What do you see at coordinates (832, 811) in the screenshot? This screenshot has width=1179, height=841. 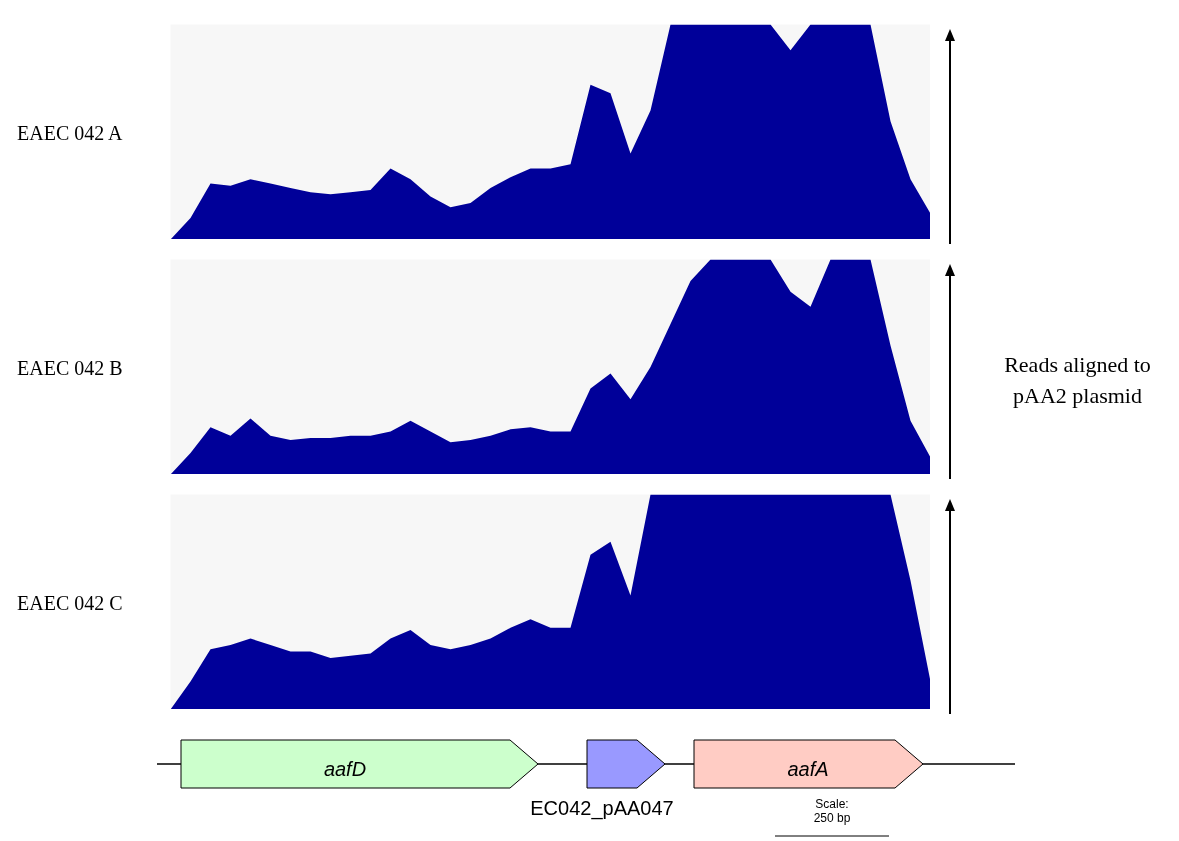 I see `text: Scale: 250 bp` at bounding box center [832, 811].